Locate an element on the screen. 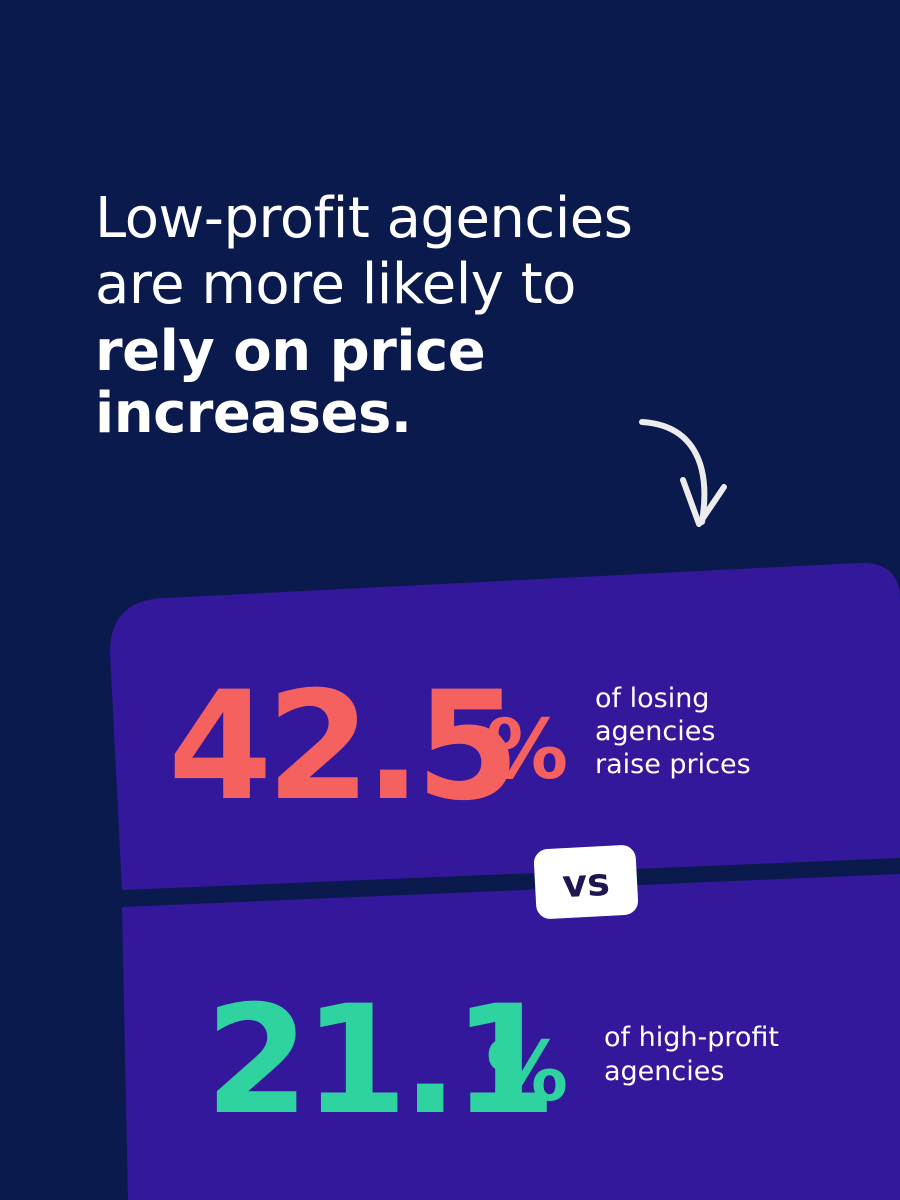 The image size is (900, 1200). headline-line: increases. is located at coordinates (253, 413).